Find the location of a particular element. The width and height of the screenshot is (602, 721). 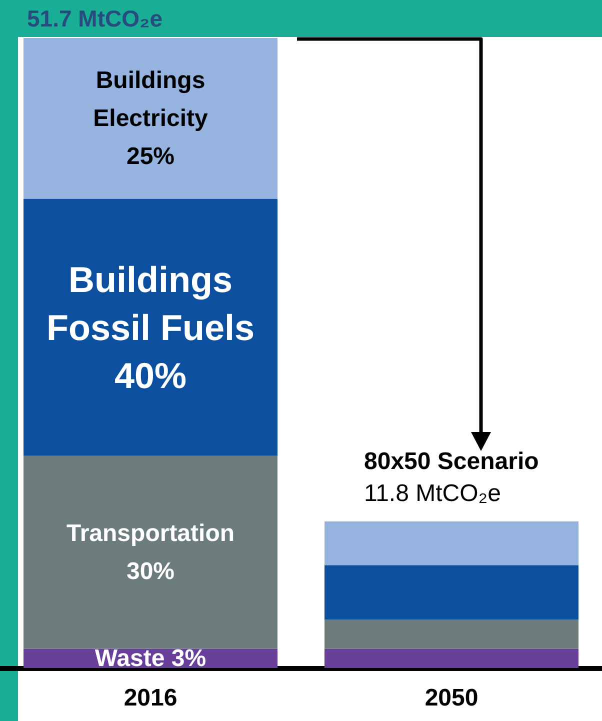

x-tick-label: 2016 is located at coordinates (151, 698).